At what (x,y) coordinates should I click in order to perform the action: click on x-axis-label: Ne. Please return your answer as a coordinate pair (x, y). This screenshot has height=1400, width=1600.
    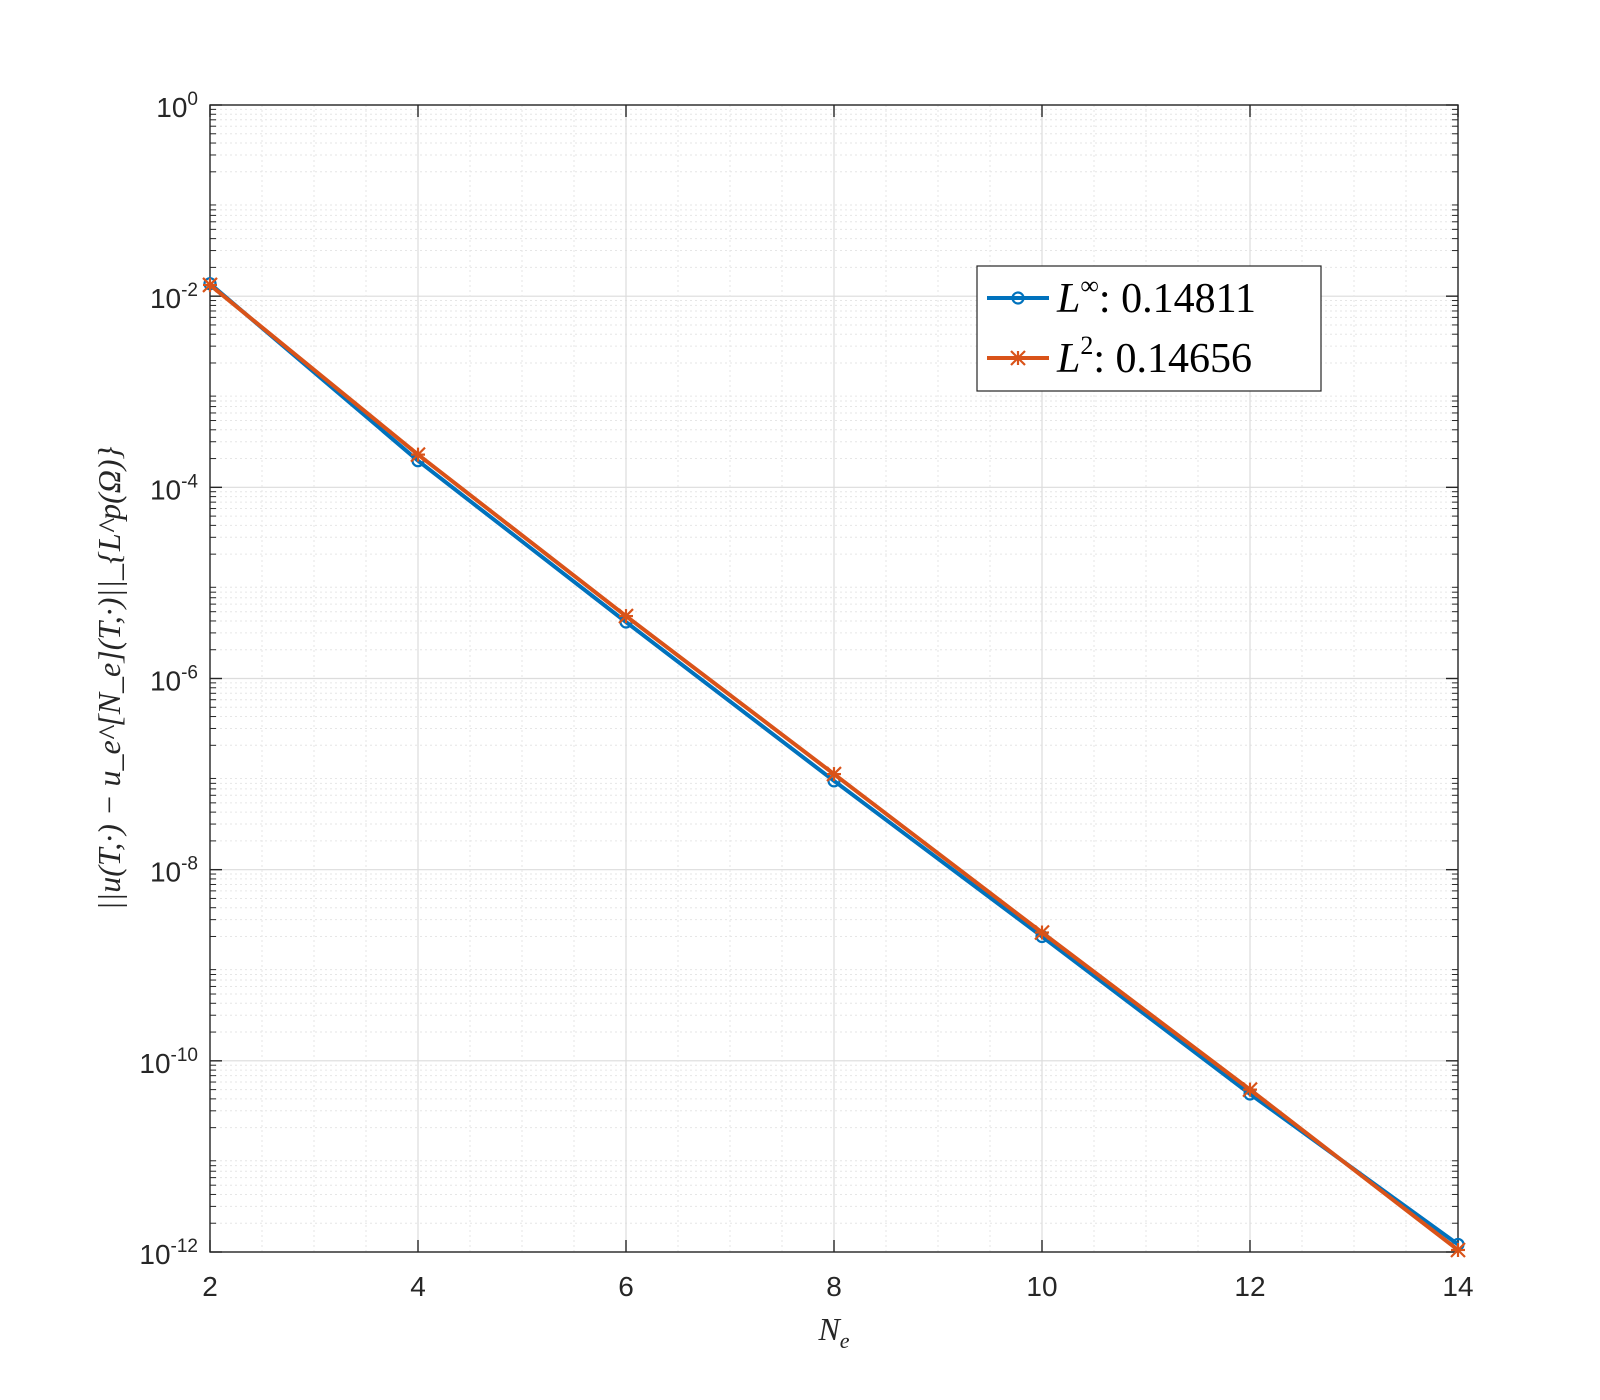
    Looking at the image, I should click on (833, 1332).